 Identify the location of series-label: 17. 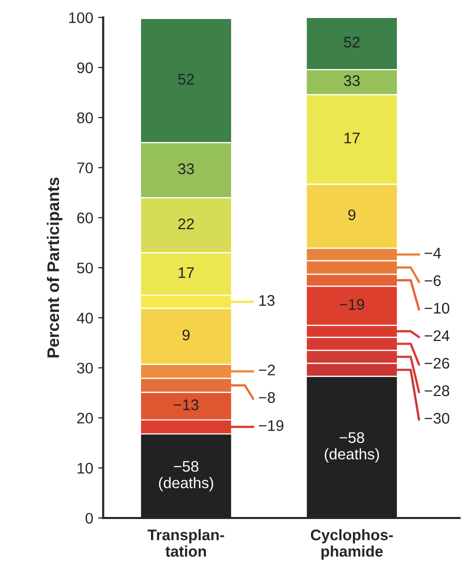
(186, 272).